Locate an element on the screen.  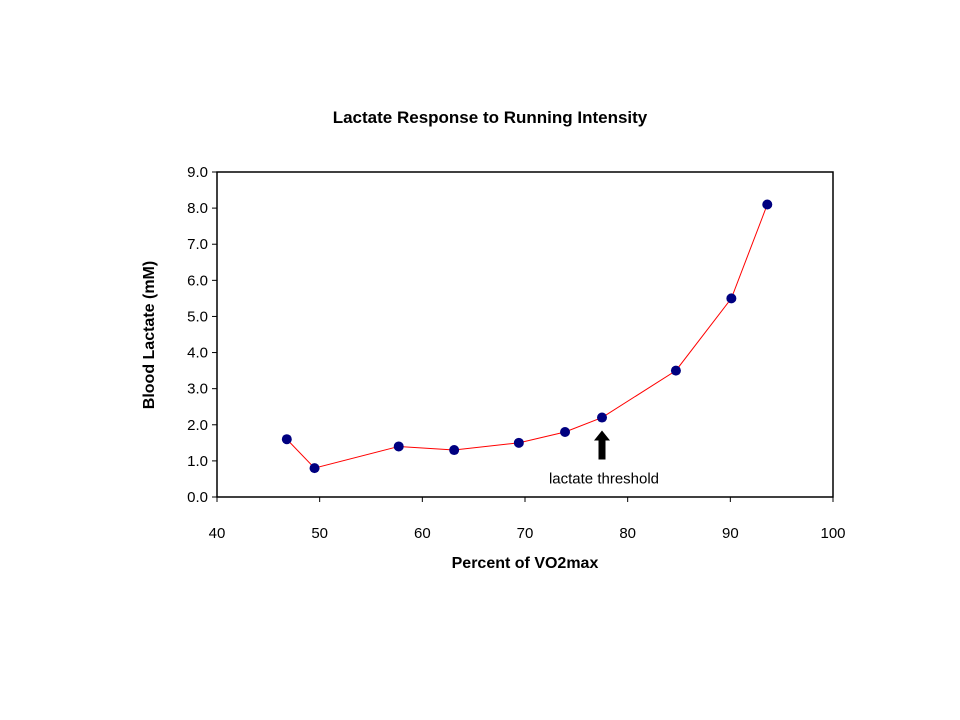
annotations: lactate threshold is located at coordinates (604, 459).